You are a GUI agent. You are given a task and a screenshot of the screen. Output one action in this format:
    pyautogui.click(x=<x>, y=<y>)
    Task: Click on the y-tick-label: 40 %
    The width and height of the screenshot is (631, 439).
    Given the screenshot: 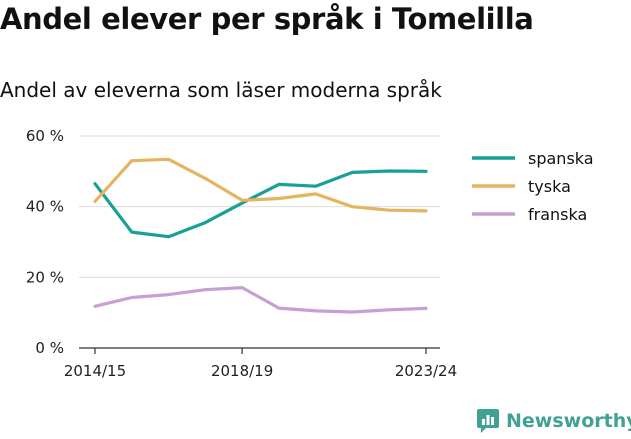 What is the action you would take?
    pyautogui.click(x=45, y=207)
    